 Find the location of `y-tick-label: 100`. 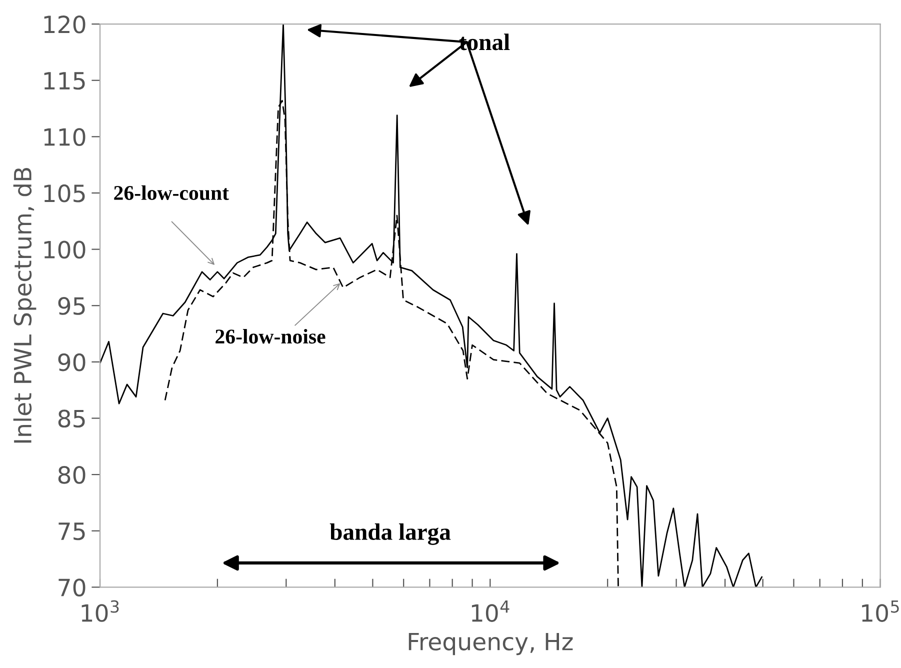

y-tick-label: 100 is located at coordinates (65, 249).